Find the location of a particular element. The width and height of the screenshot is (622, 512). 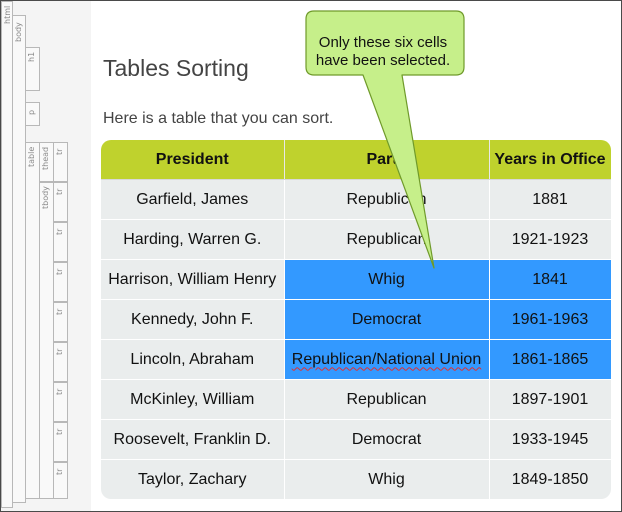

cell-party: Democrat is located at coordinates (387, 439).